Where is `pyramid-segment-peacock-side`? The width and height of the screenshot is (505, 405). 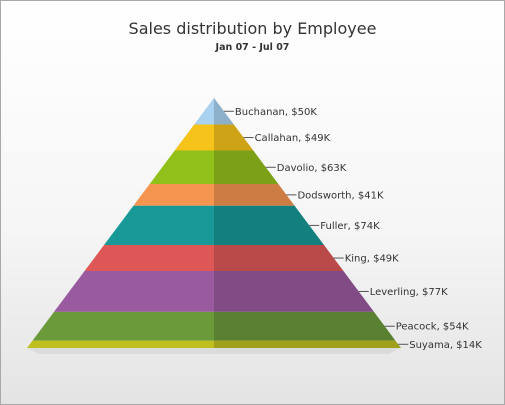 pyramid-segment-peacock-side is located at coordinates (305, 326).